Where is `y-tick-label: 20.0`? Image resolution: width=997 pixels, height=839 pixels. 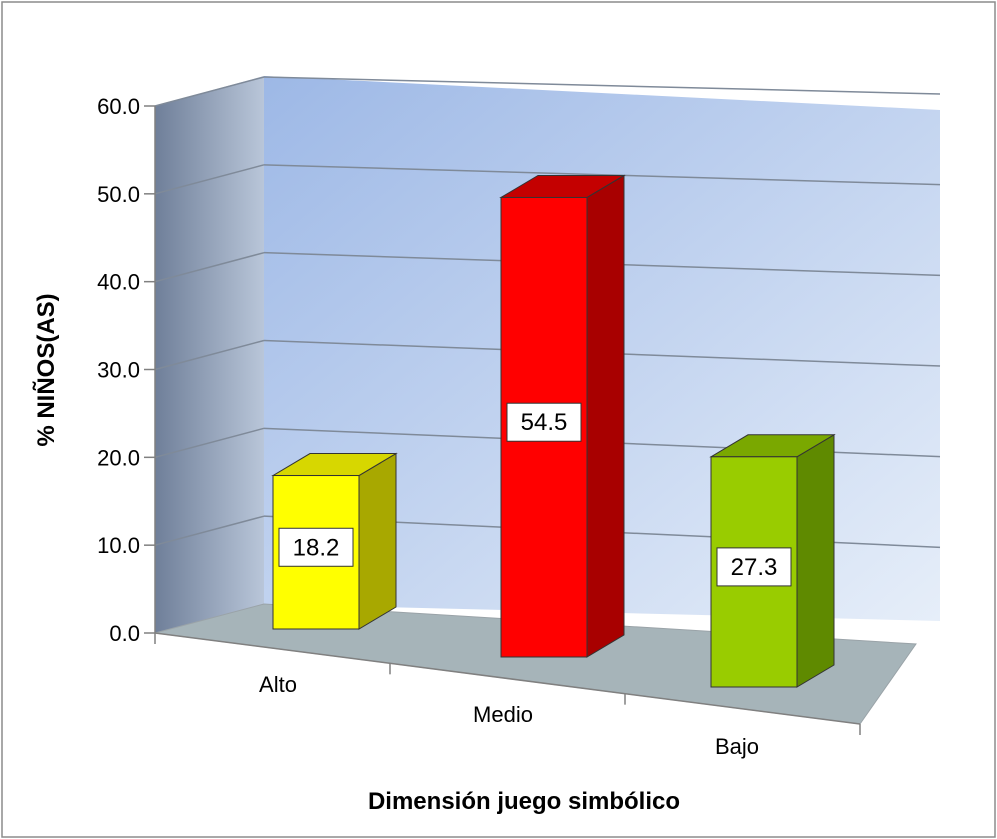
y-tick-label: 20.0 is located at coordinates (118, 457).